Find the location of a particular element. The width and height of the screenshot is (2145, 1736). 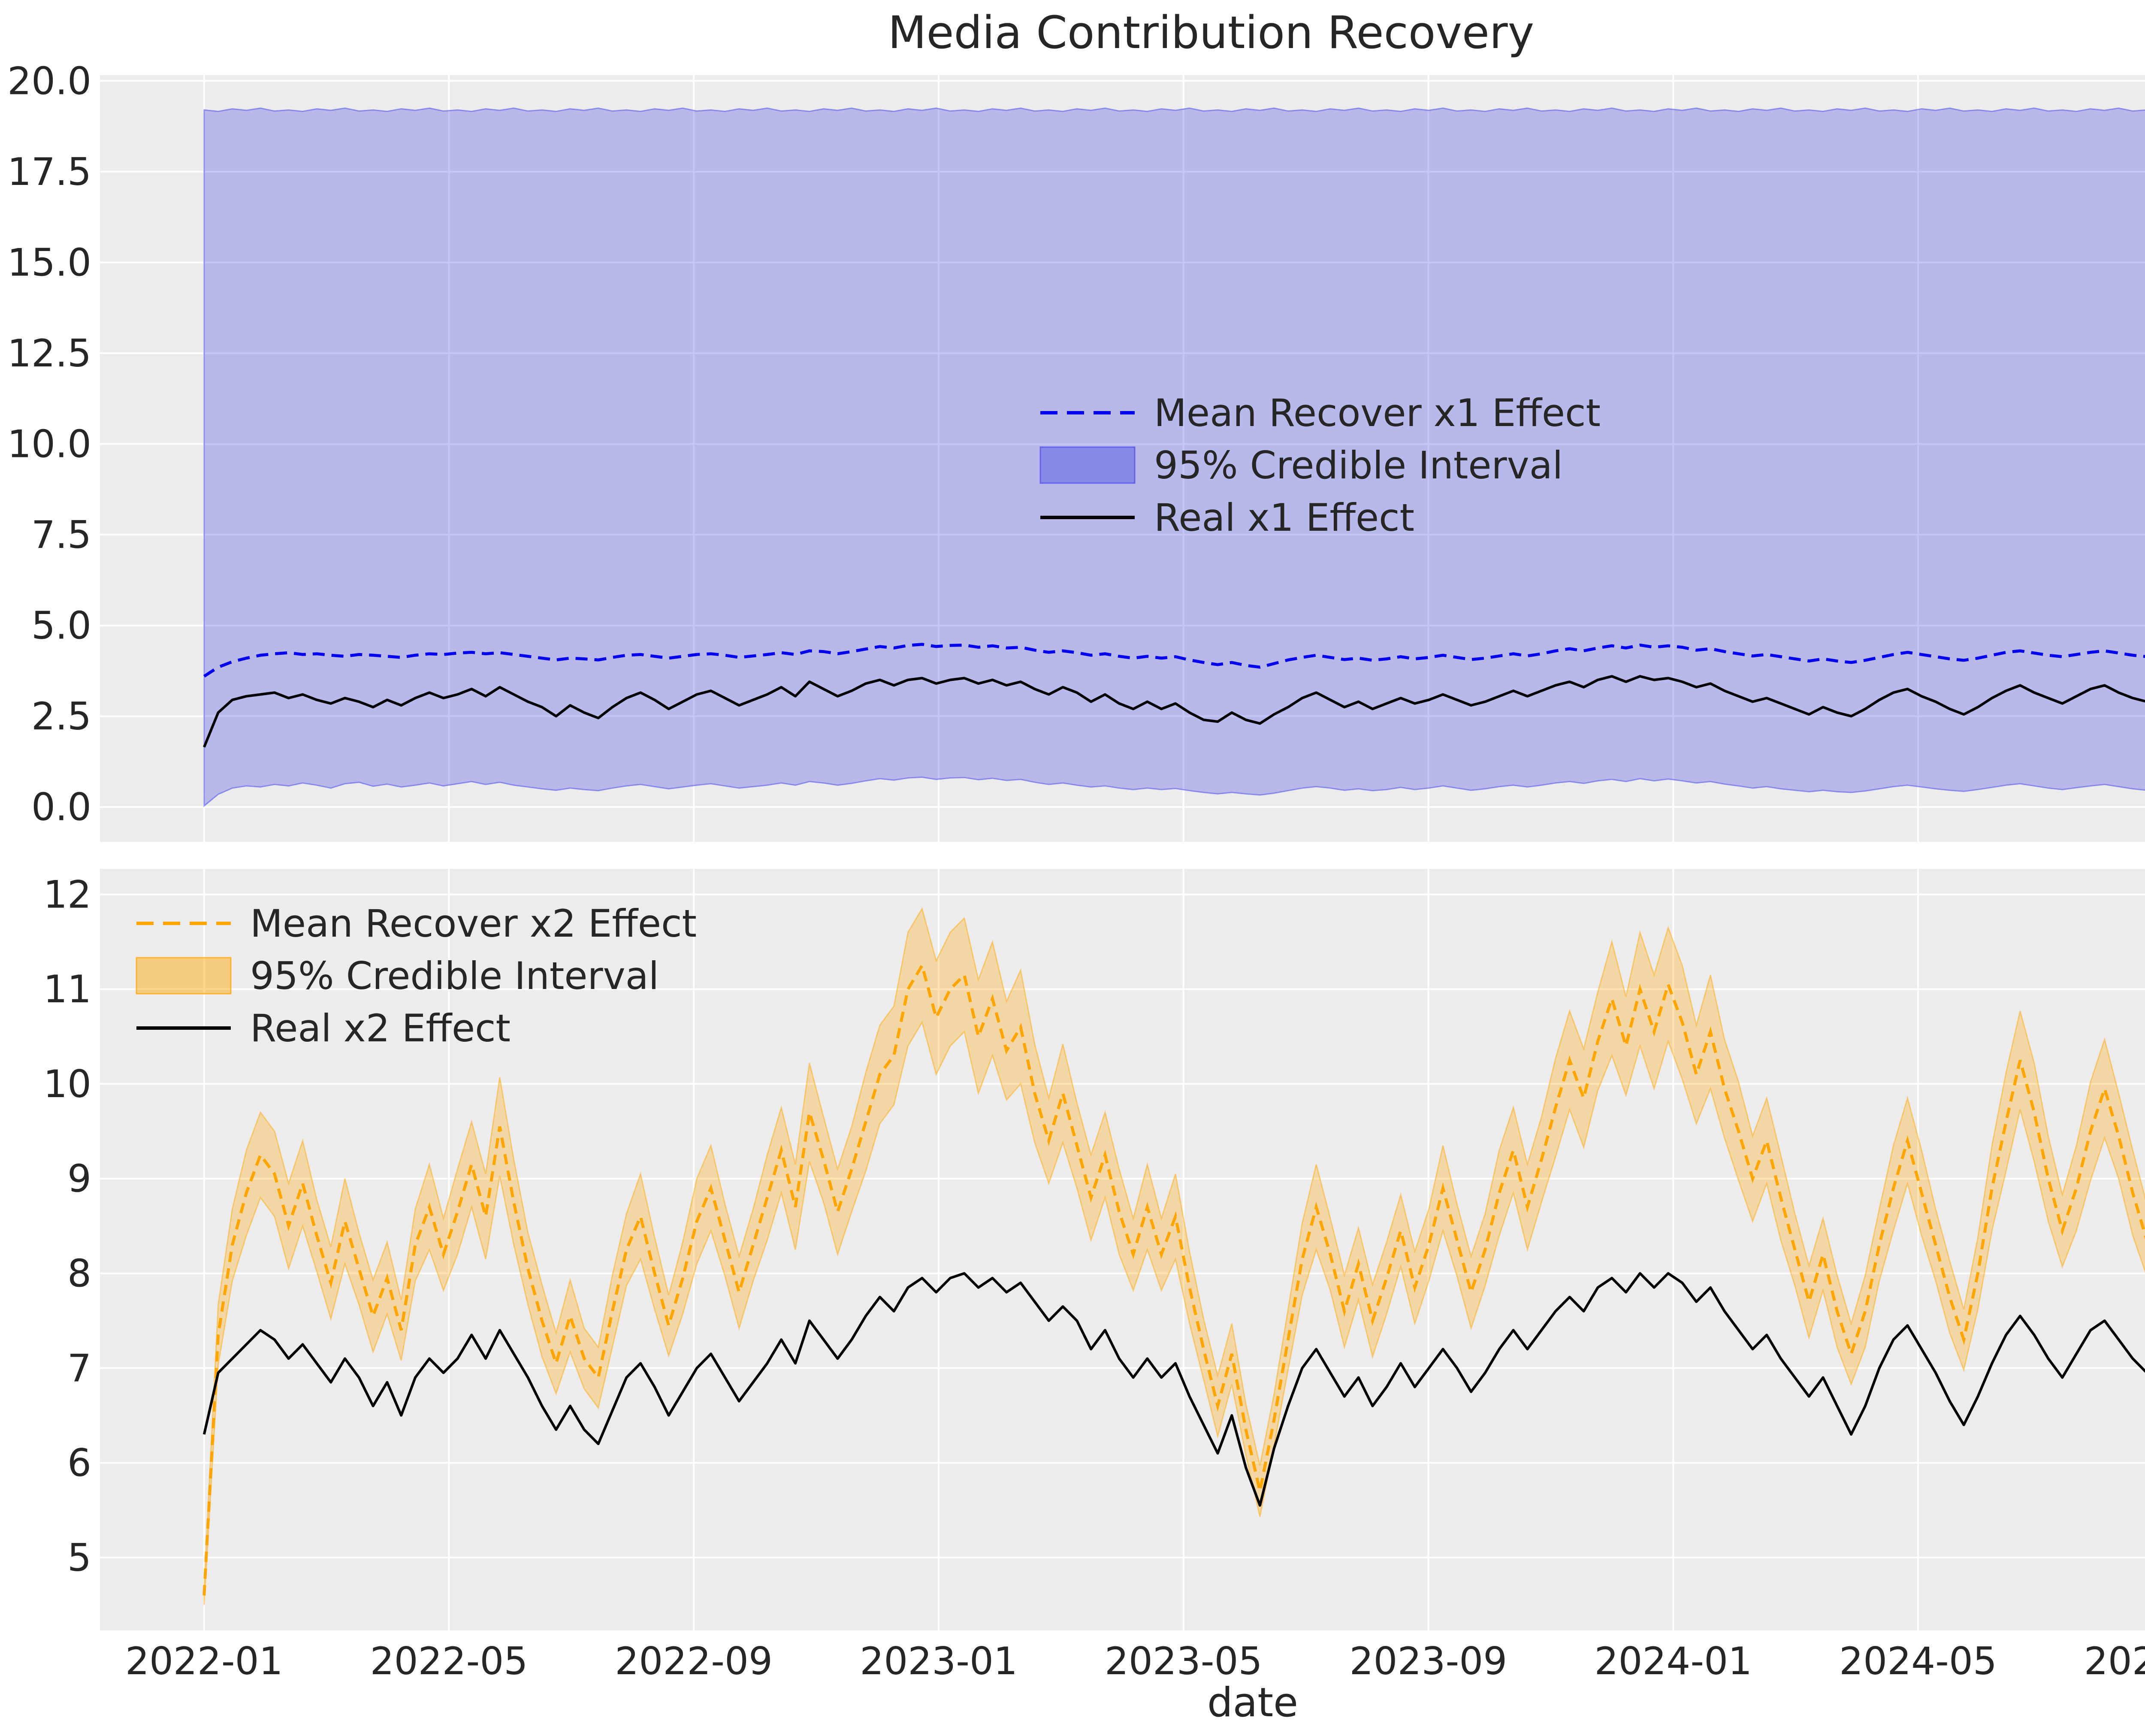

y-tick-label: 9 is located at coordinates (79, 1179).